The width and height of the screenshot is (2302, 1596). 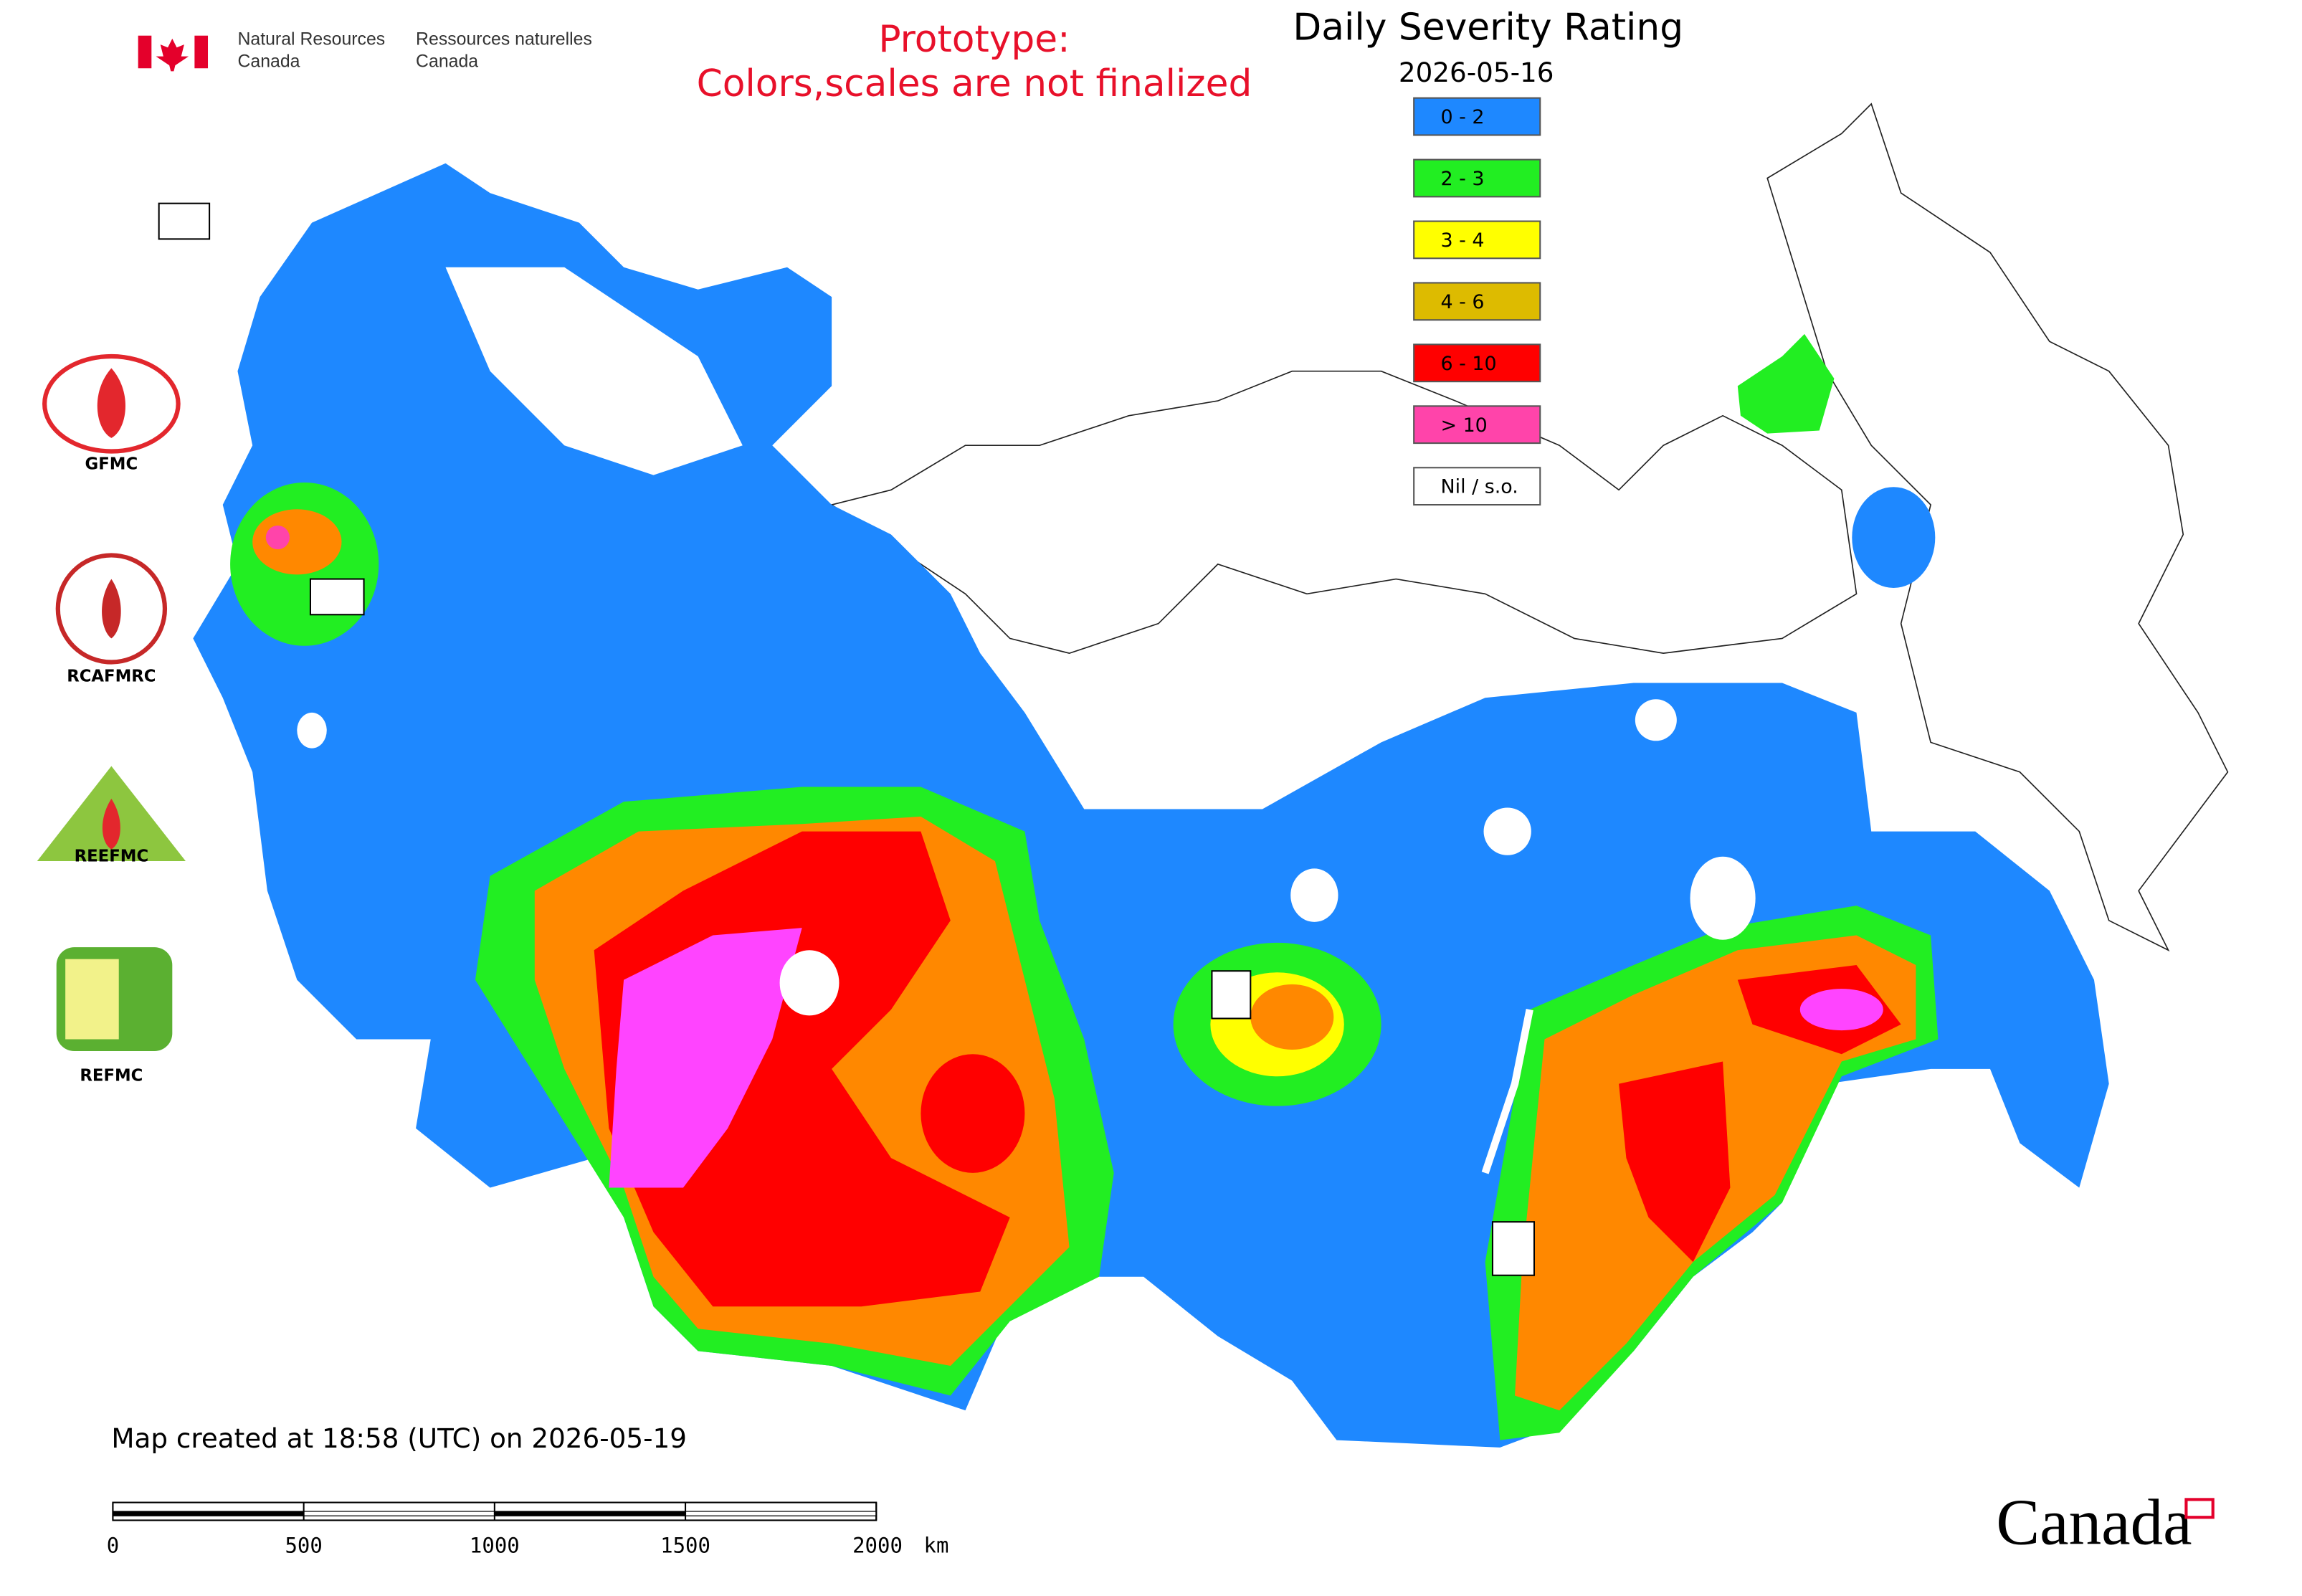 What do you see at coordinates (1894, 537) in the screenshot?
I see `land` at bounding box center [1894, 537].